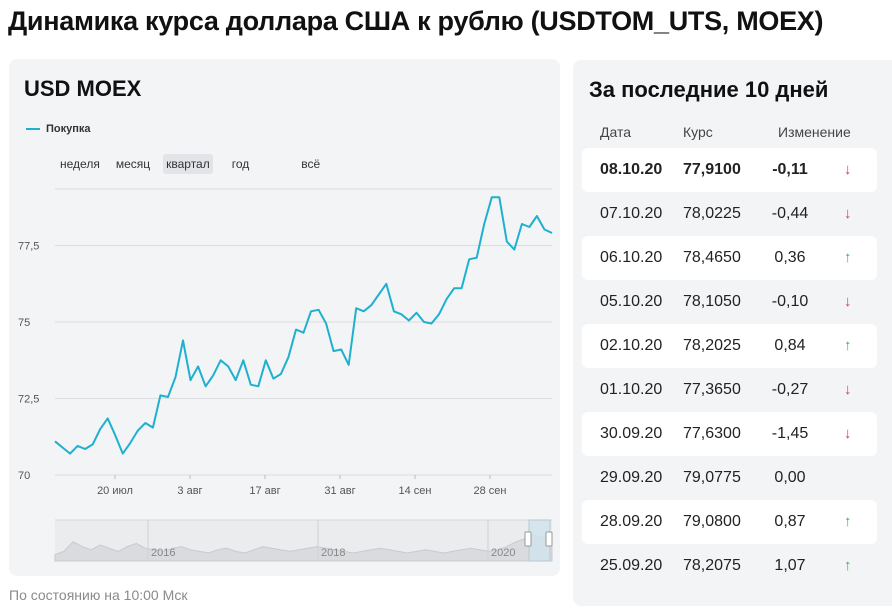  What do you see at coordinates (240, 164) in the screenshot?
I see `period-option: год` at bounding box center [240, 164].